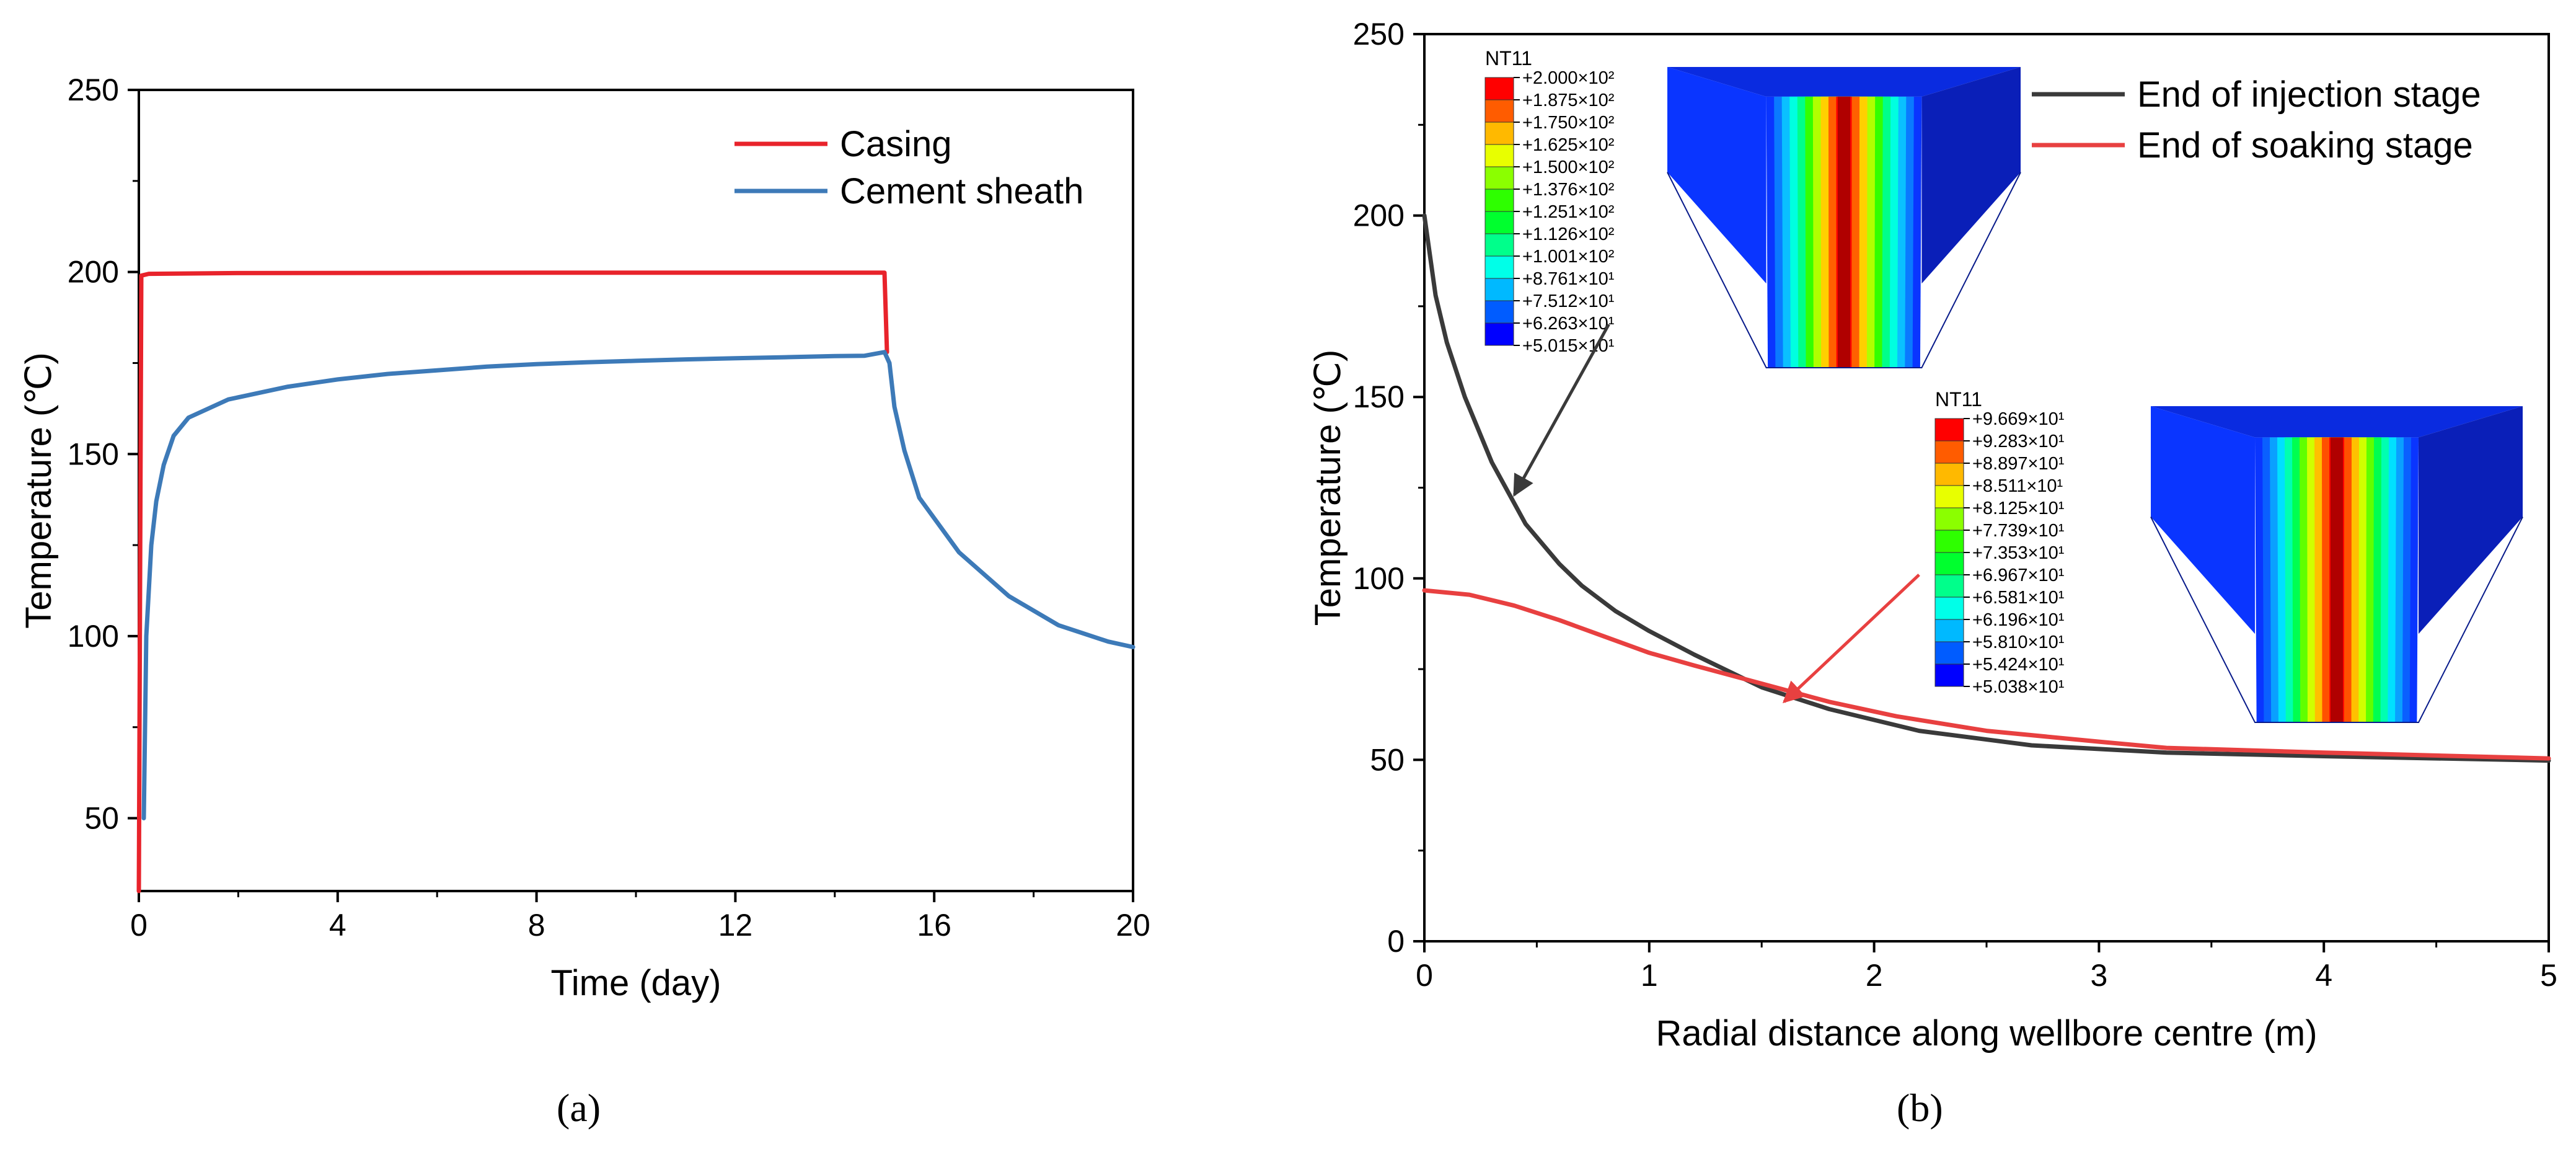 The width and height of the screenshot is (2576, 1149). Describe the element at coordinates (1568, 78) in the screenshot. I see `contour-legend-label: +2.000×10²` at that location.